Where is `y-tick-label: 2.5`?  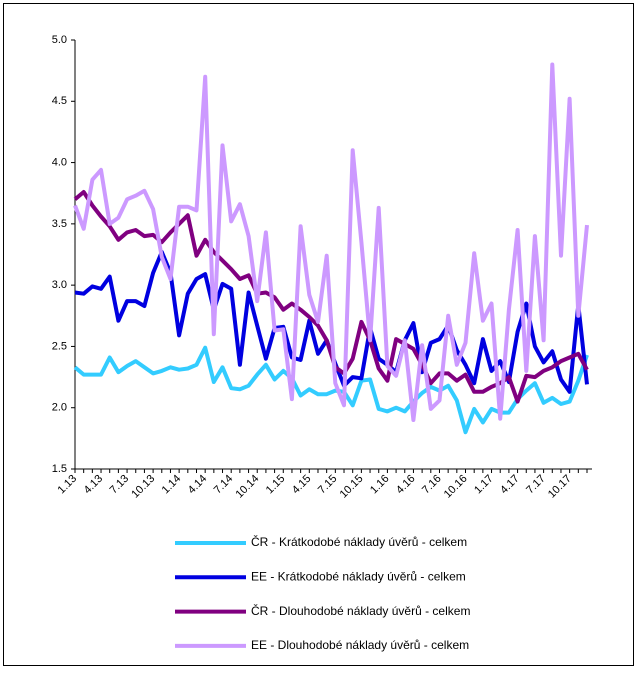
y-tick-label: 2.5 is located at coordinates (59, 346).